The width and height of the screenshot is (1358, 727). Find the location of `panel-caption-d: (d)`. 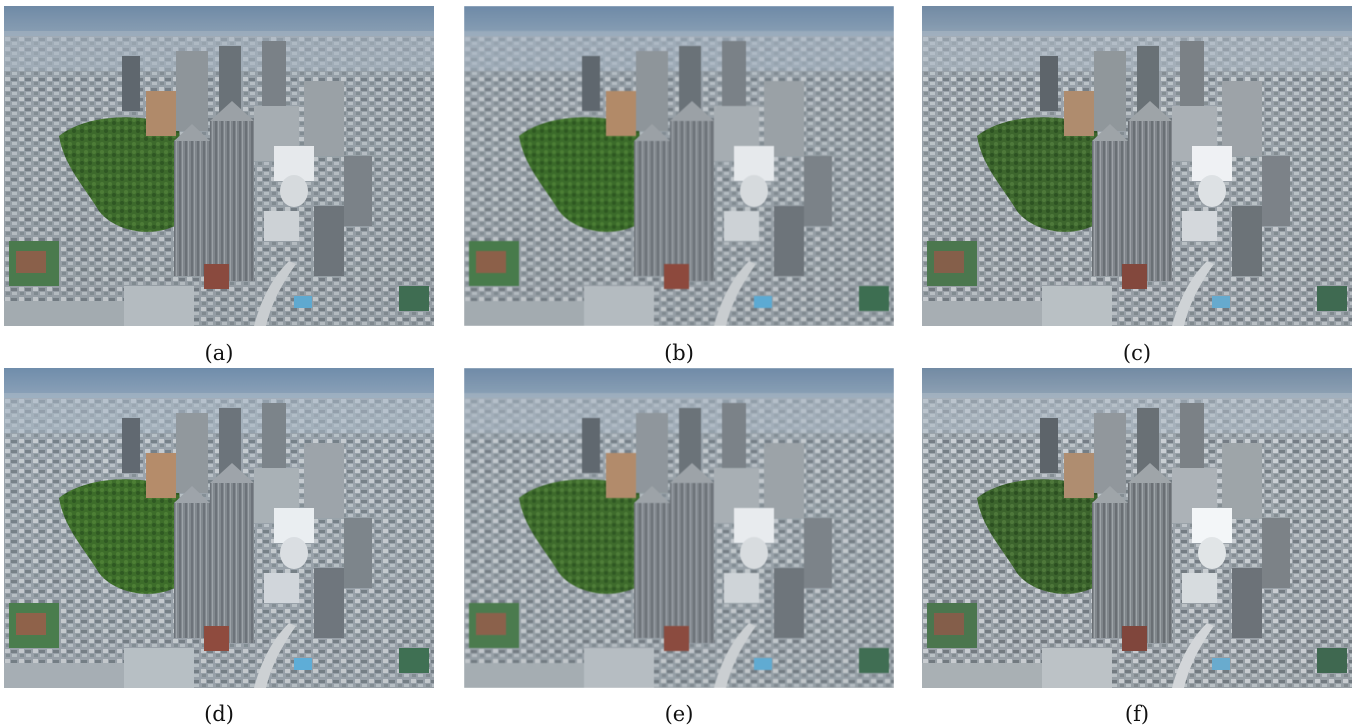

panel-caption-d: (d) is located at coordinates (219, 714).